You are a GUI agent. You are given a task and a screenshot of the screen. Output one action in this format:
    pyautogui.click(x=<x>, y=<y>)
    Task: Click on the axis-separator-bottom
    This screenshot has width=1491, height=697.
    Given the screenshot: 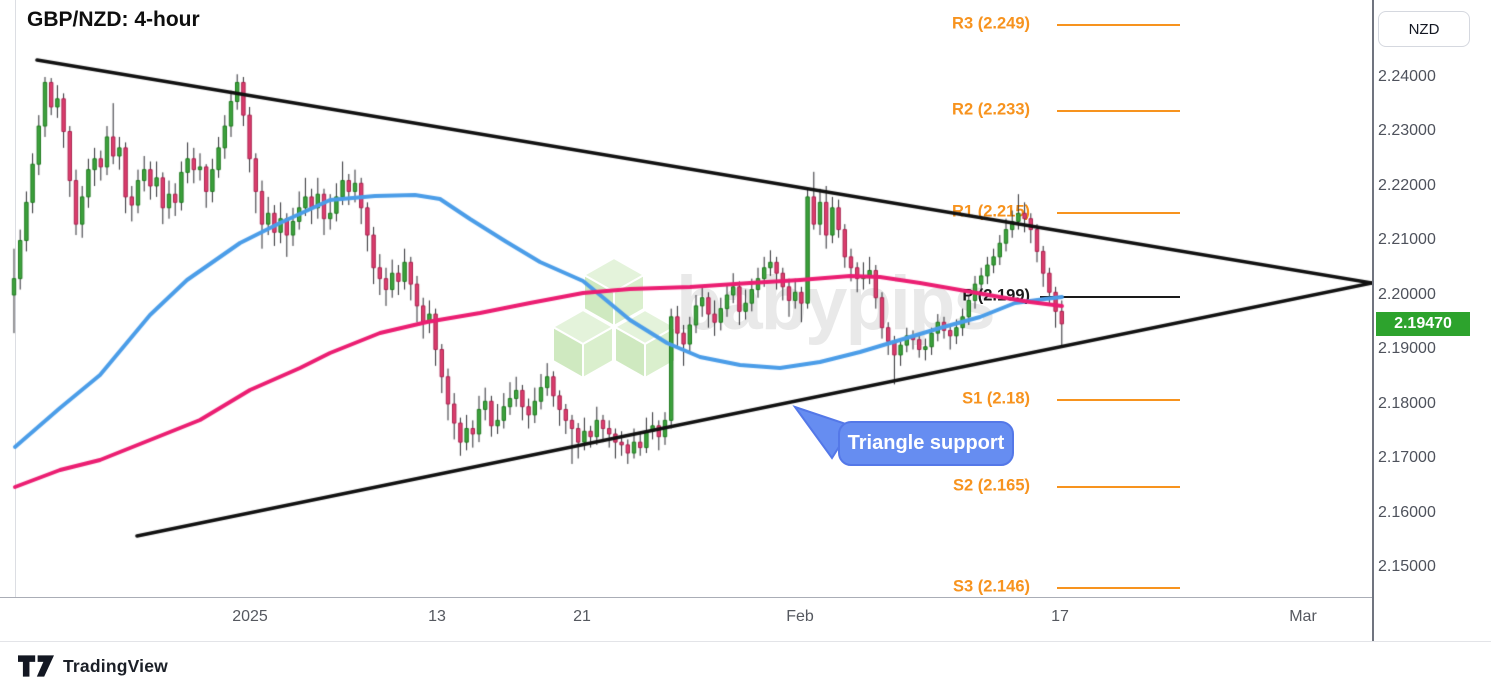 What is the action you would take?
    pyautogui.click(x=745, y=641)
    